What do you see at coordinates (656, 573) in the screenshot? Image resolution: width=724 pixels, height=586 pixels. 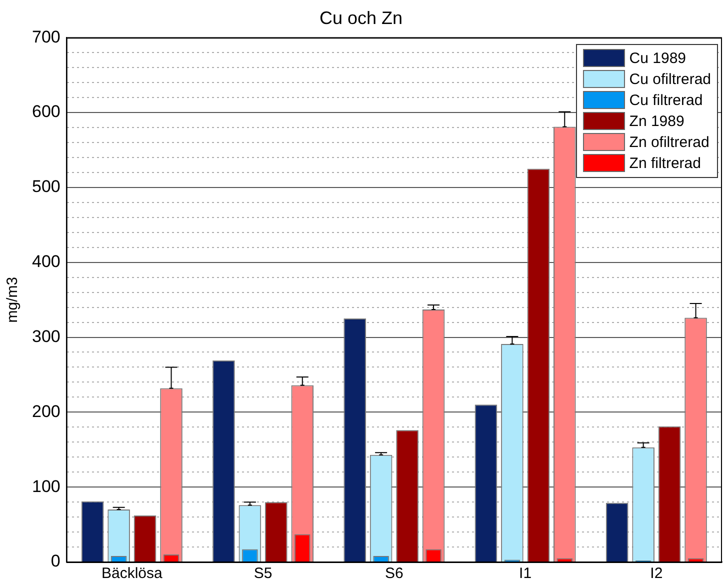 I see `x-tick-label: I2` at bounding box center [656, 573].